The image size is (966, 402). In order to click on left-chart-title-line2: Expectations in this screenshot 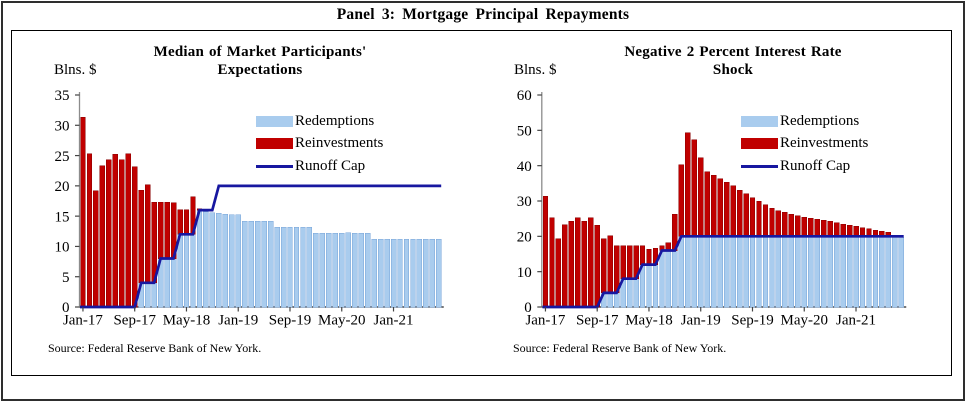, I will do `click(260, 70)`.